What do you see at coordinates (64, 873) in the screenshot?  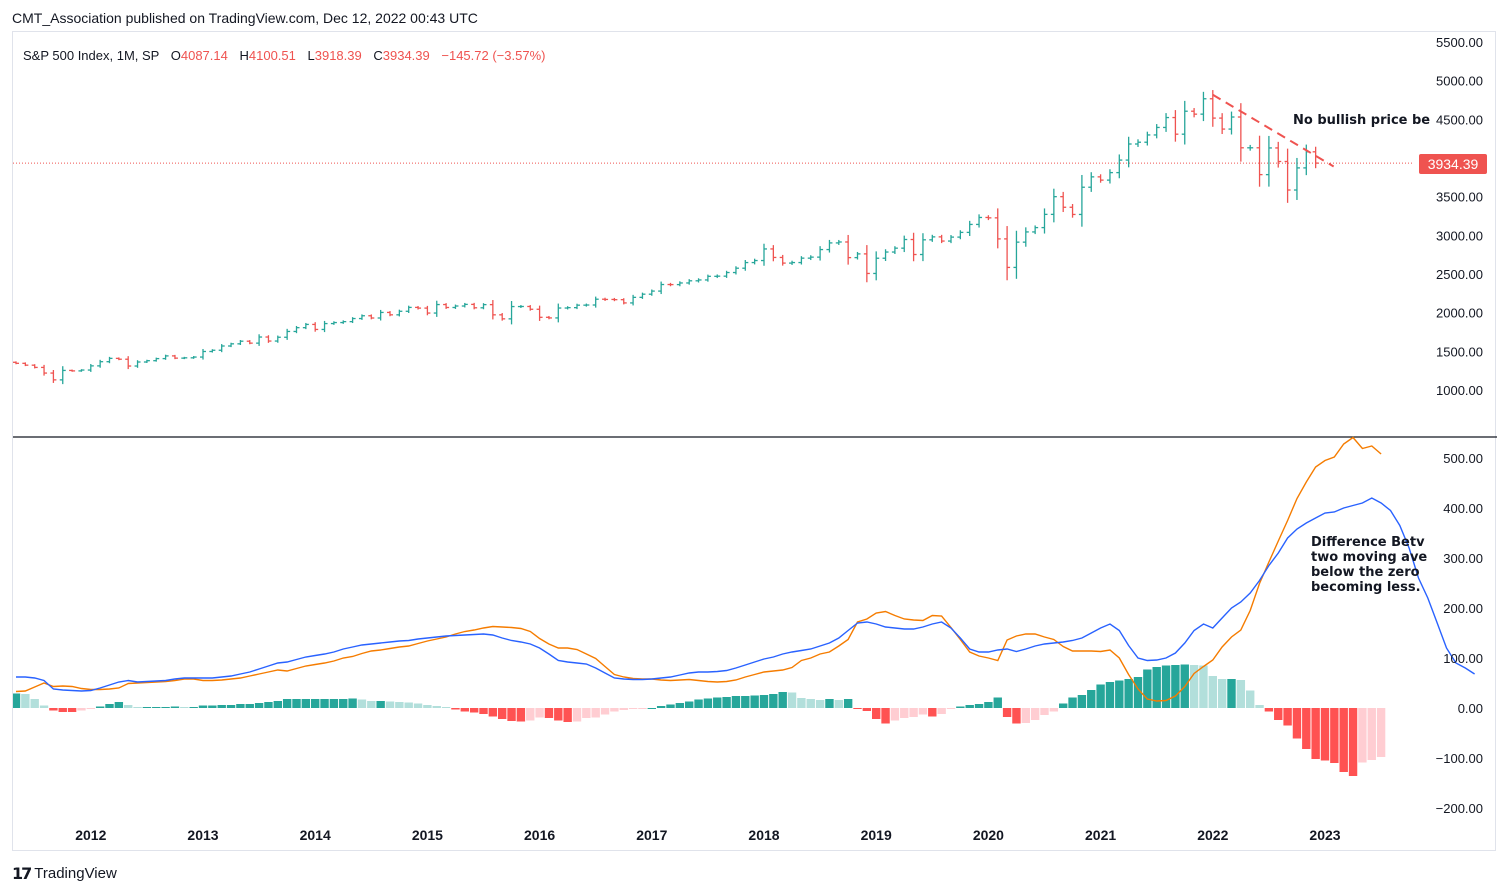 I see `tradingview-logo: 17 TradingView` at bounding box center [64, 873].